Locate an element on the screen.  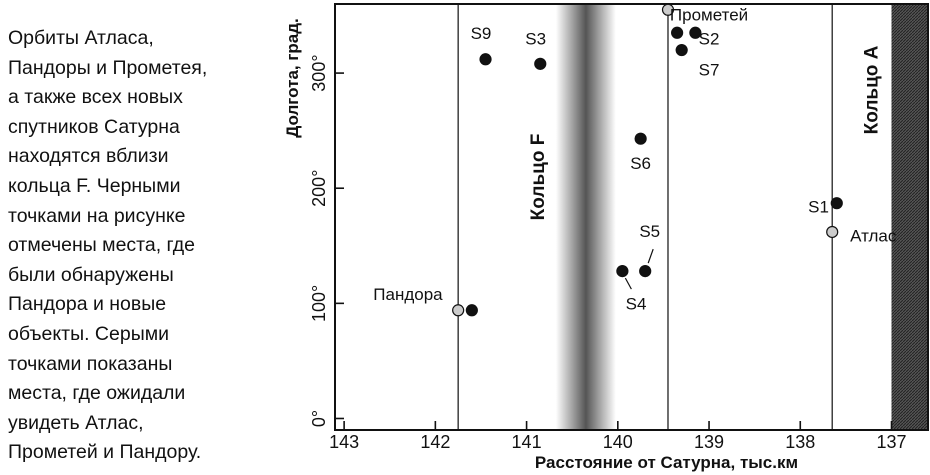
caption-line: точками показаны is located at coordinates (90, 363).